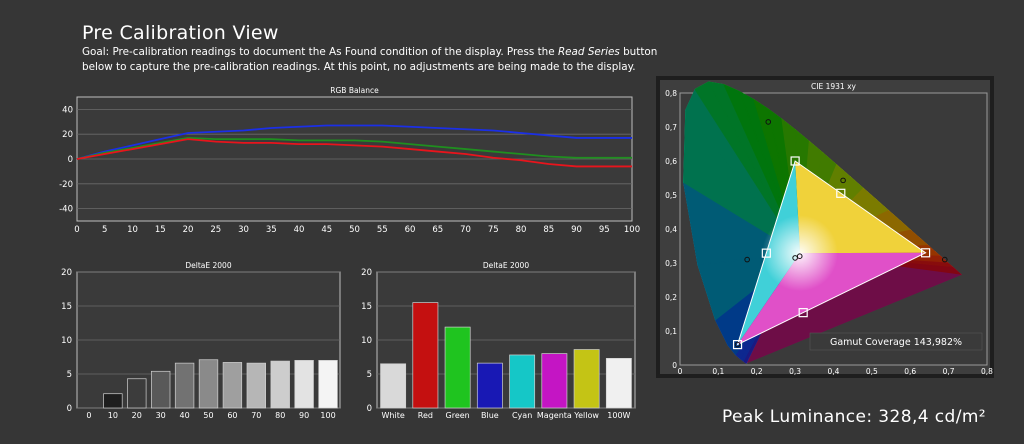 The width and height of the screenshot is (1024, 444). What do you see at coordinates (326, 230) in the screenshot?
I see `rgb-x-tick-label: 45` at bounding box center [326, 230].